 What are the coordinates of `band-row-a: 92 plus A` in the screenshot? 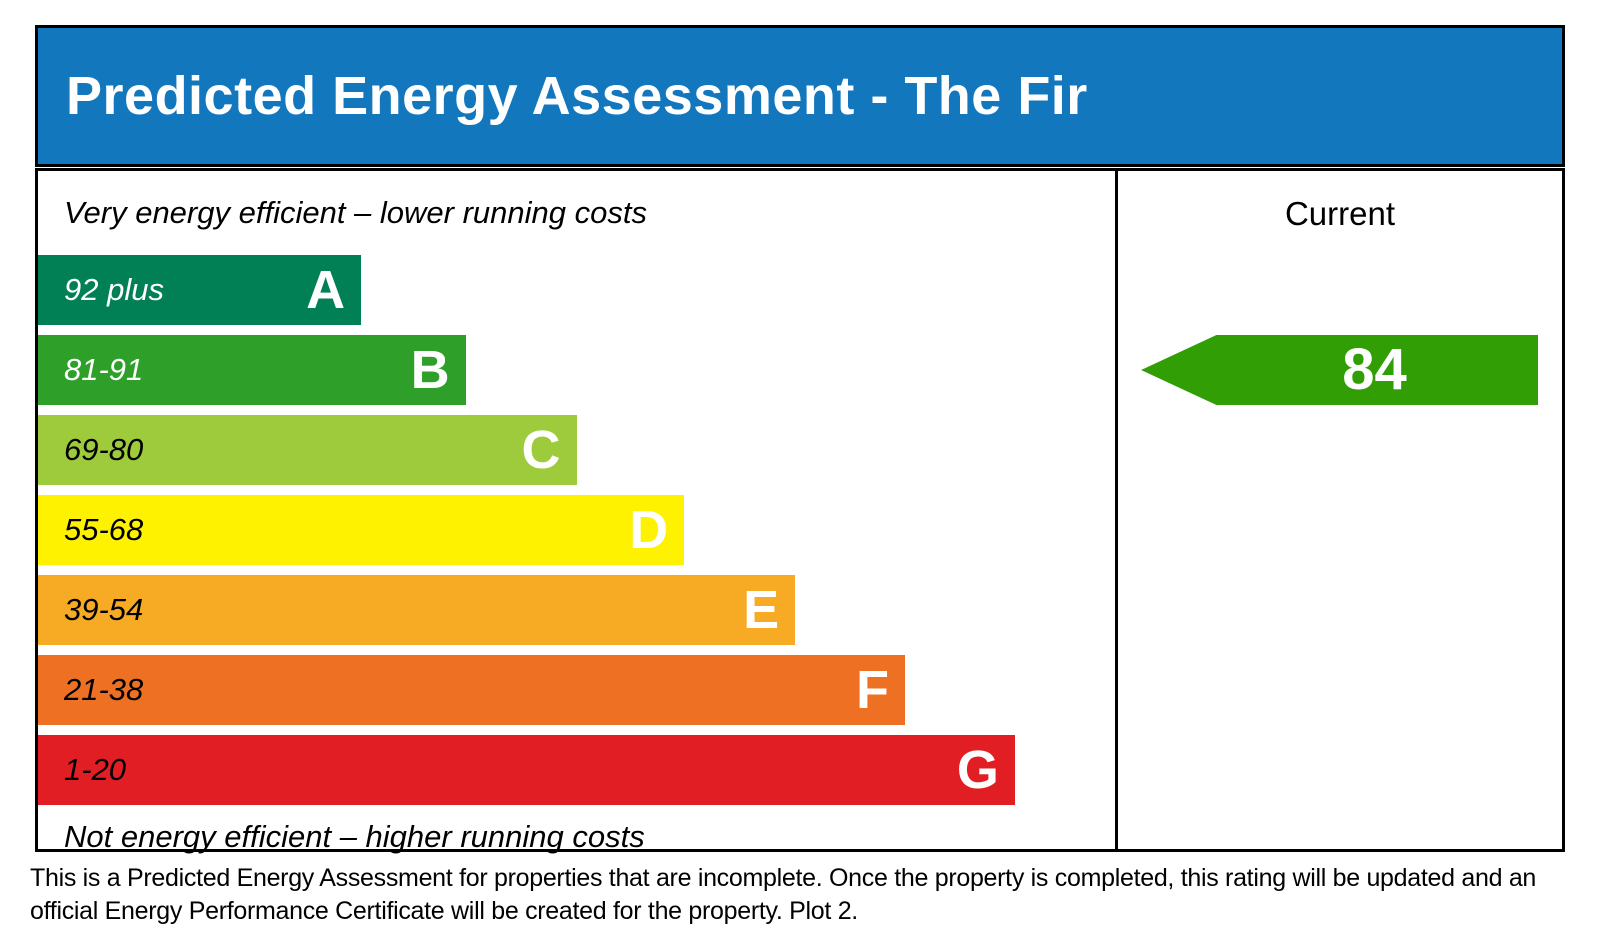 It's located at (200, 290).